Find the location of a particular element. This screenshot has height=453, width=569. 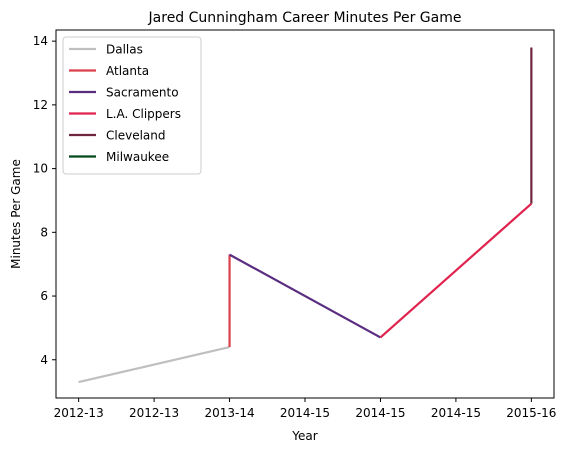

legend-label-0: Dallas is located at coordinates (124, 50).